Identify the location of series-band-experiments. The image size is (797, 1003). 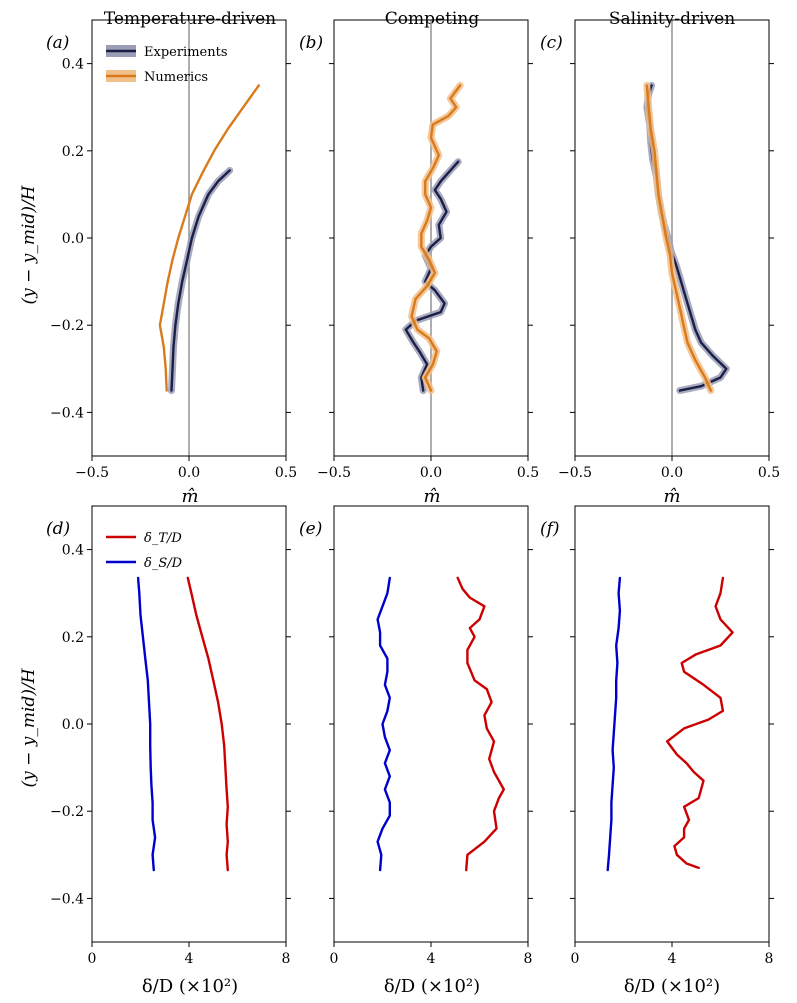
(201, 280).